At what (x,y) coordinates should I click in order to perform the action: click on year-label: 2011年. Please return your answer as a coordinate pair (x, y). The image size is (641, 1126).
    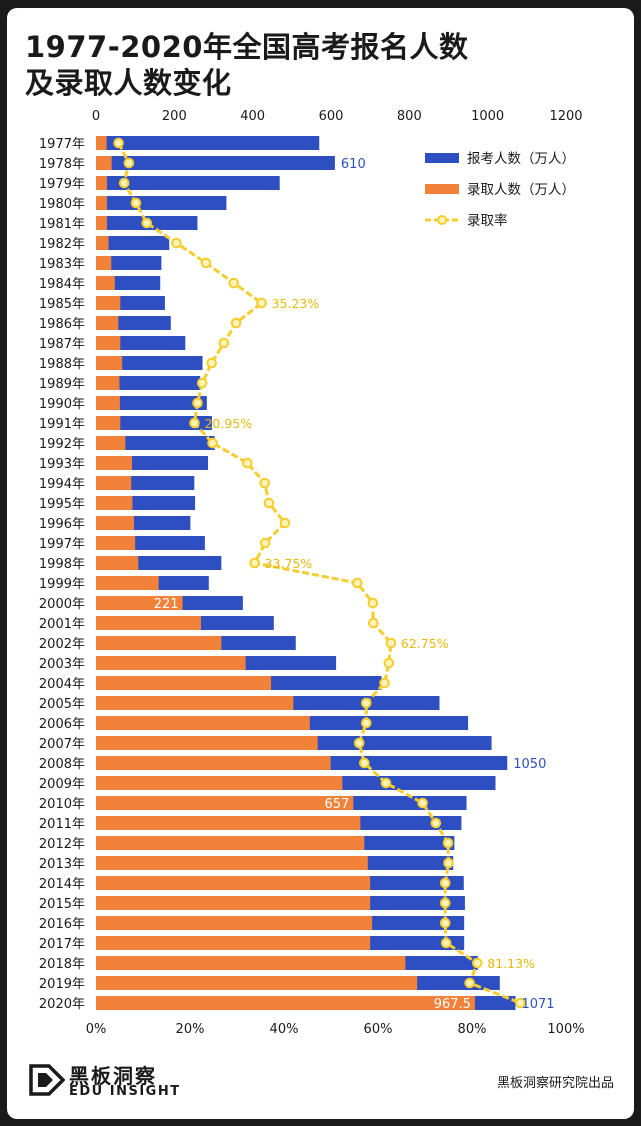
    Looking at the image, I should click on (62, 824).